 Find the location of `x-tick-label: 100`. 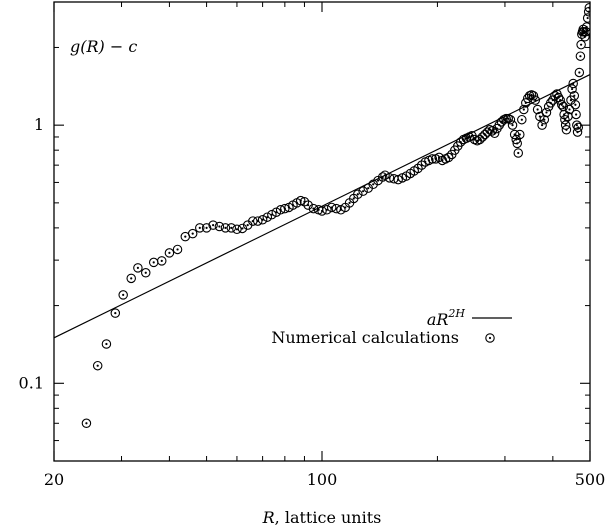

x-tick-label: 100 is located at coordinates (322, 479).